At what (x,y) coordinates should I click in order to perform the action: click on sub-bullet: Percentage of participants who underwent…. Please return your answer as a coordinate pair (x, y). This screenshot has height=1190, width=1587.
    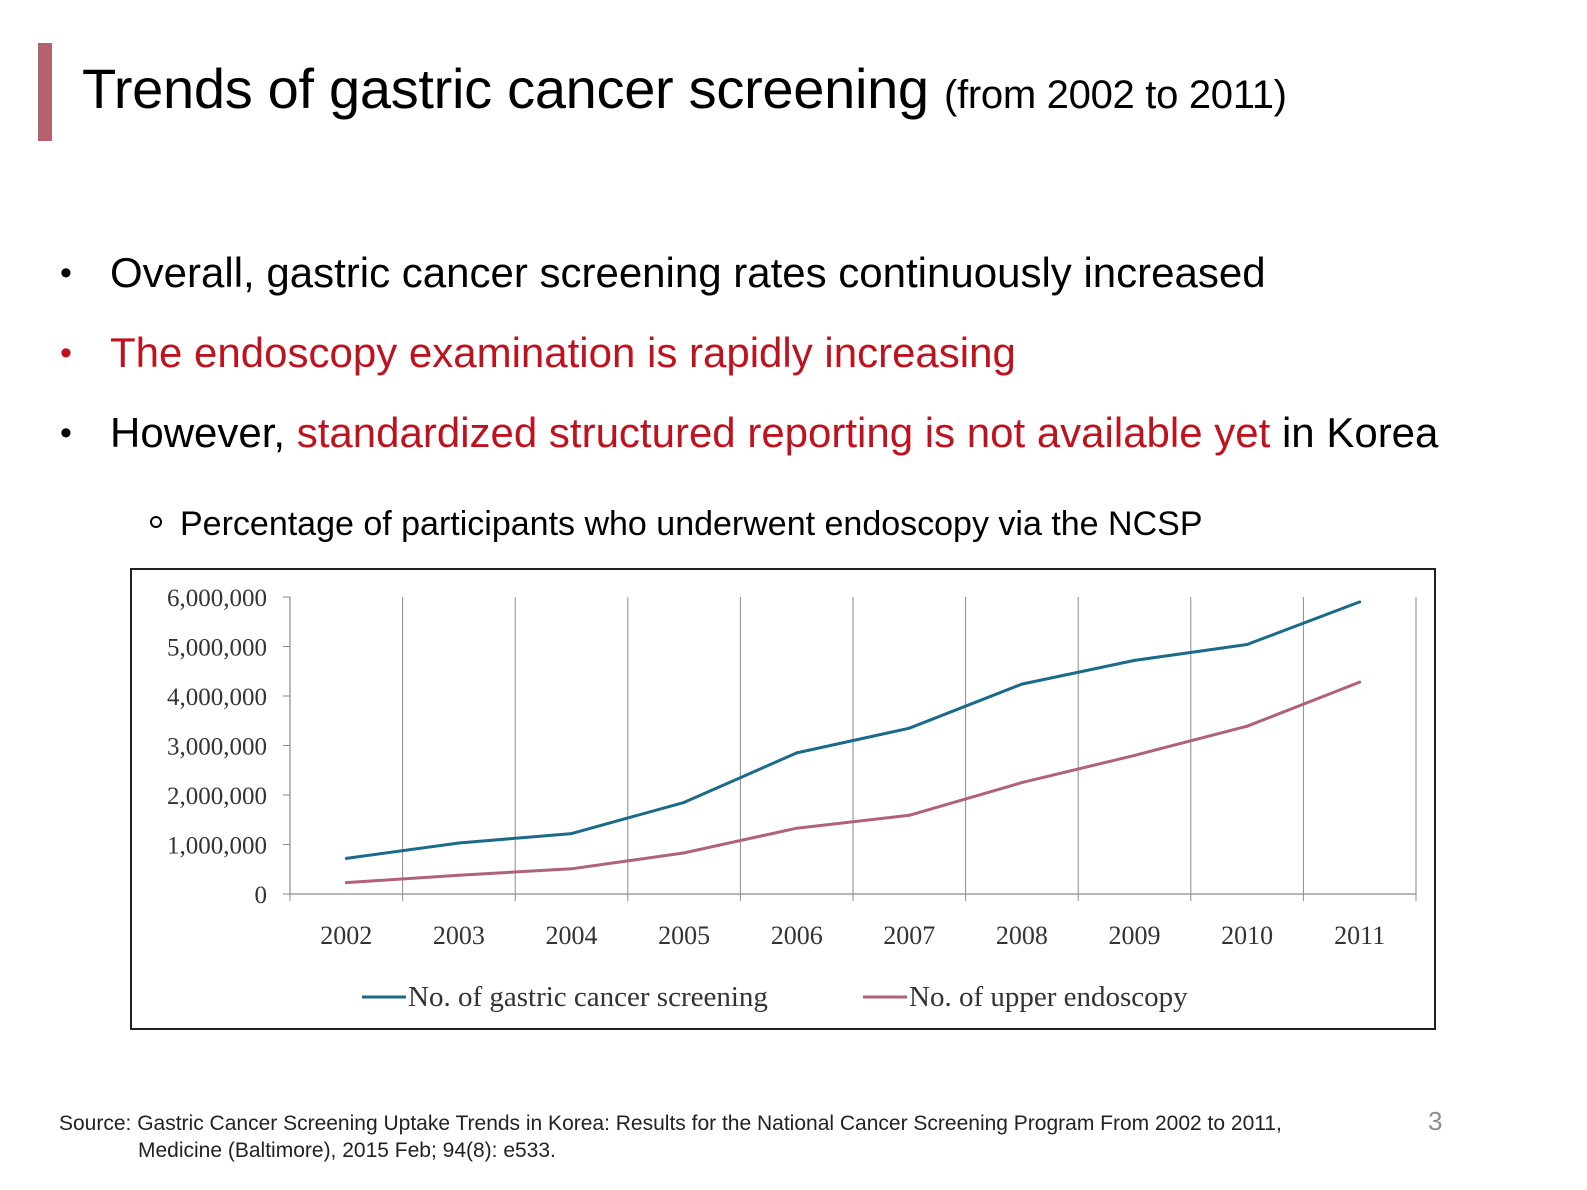
    Looking at the image, I should click on (676, 524).